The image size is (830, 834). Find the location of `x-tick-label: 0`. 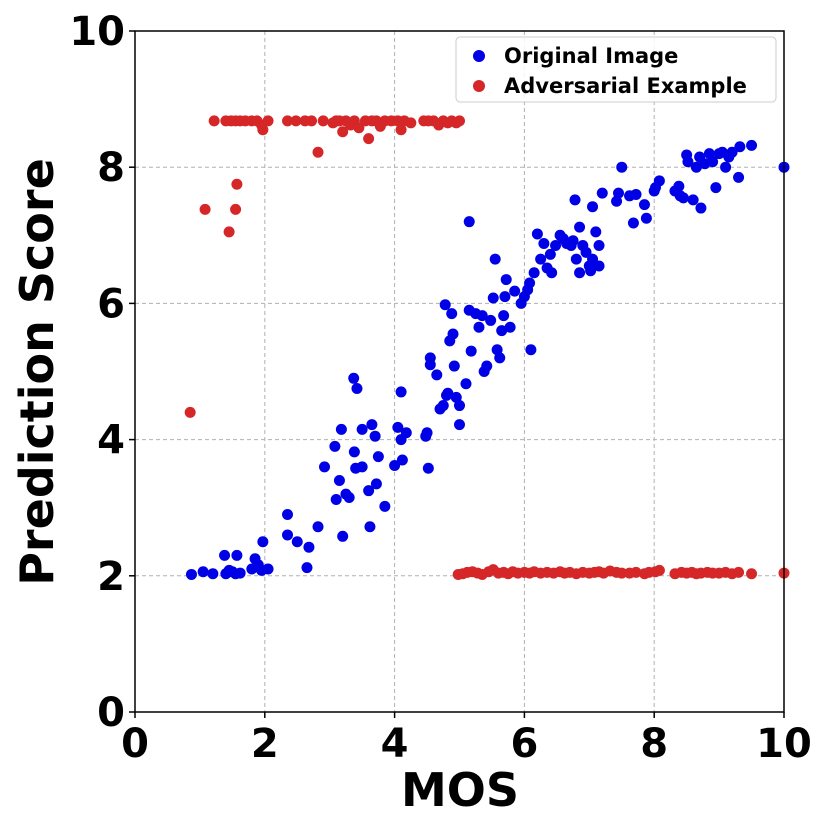

x-tick-label: 0 is located at coordinates (135, 744).